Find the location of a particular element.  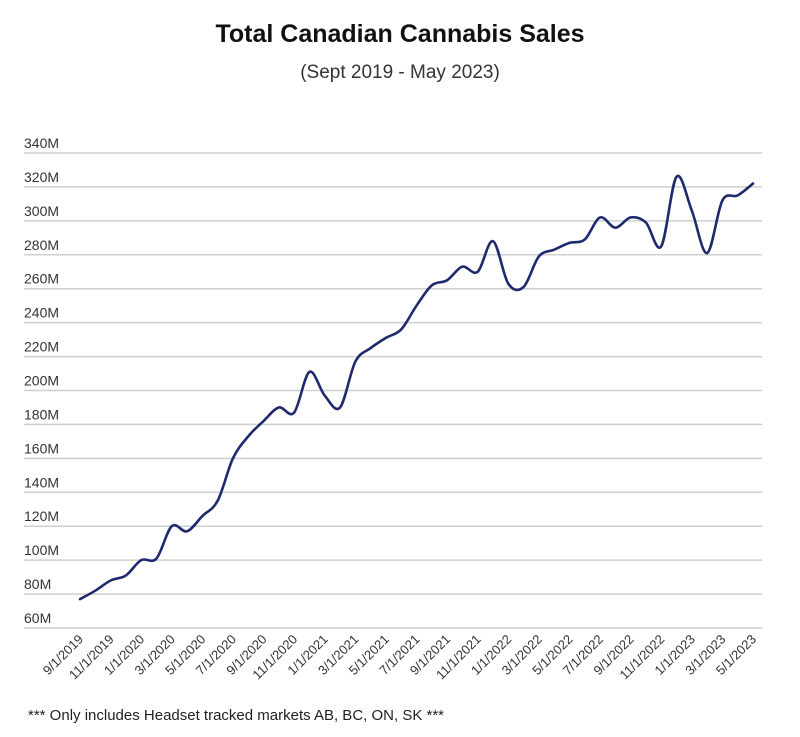

y-tick-label: 280M is located at coordinates (41, 245).